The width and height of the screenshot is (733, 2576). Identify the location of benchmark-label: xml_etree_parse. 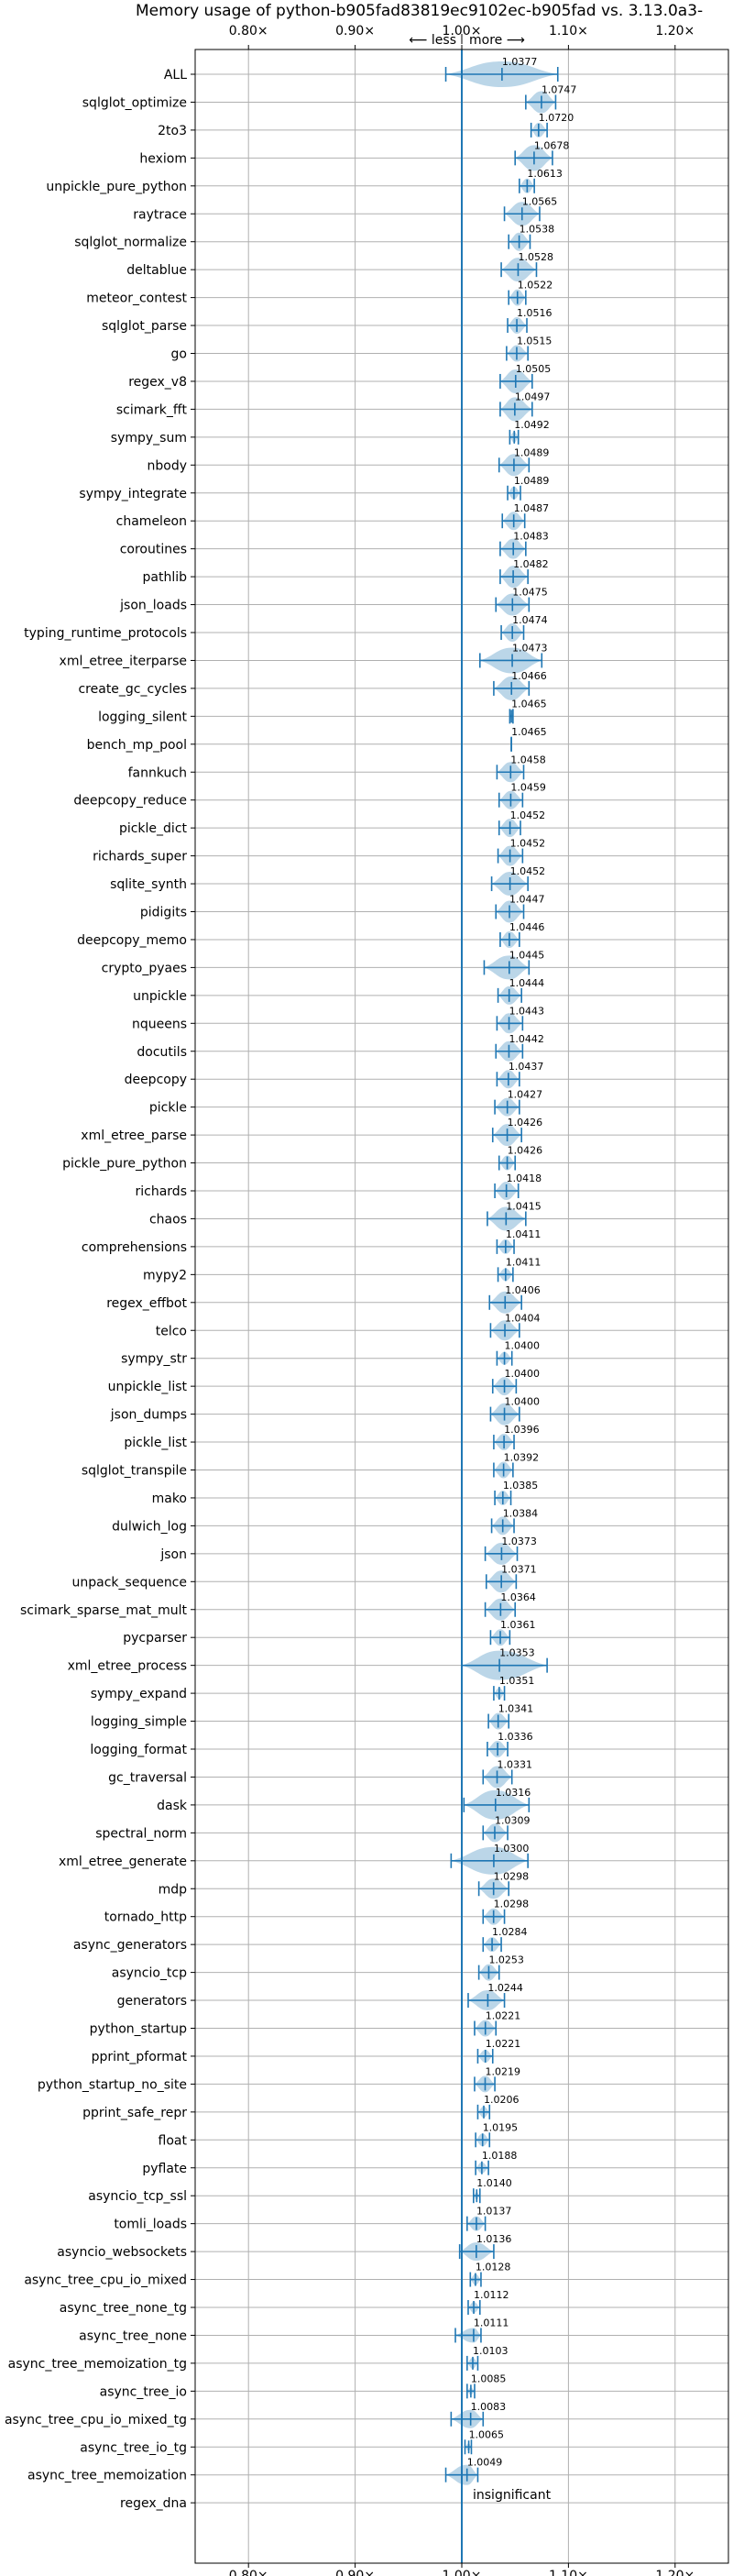
(134, 1135).